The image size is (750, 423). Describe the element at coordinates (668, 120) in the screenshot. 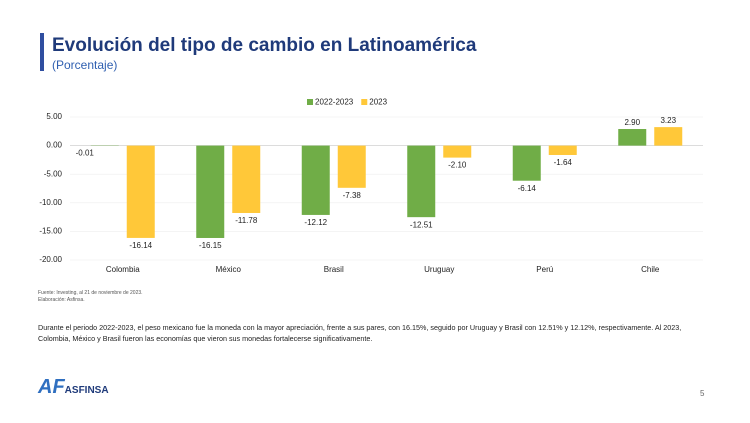

I see `value-label: 3.23` at that location.